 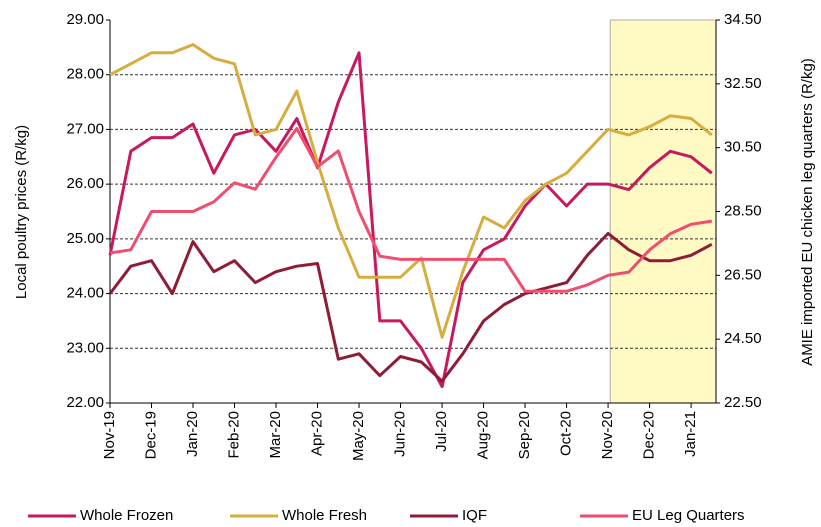 I want to click on x-tick-label: Nov-20, so click(x=607, y=435).